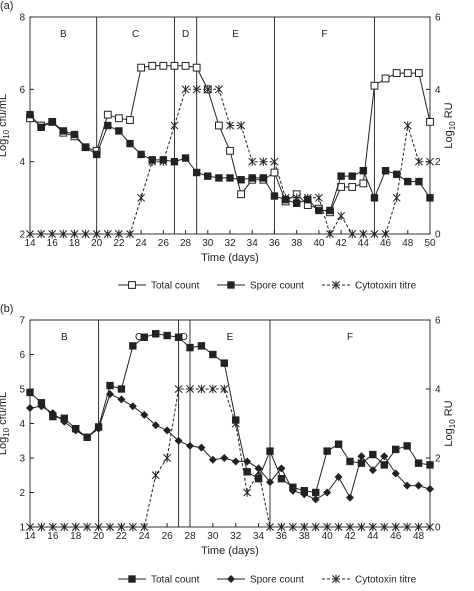 The width and height of the screenshot is (474, 591). I want to click on panel-a-x-tick-label: 38, so click(297, 243).